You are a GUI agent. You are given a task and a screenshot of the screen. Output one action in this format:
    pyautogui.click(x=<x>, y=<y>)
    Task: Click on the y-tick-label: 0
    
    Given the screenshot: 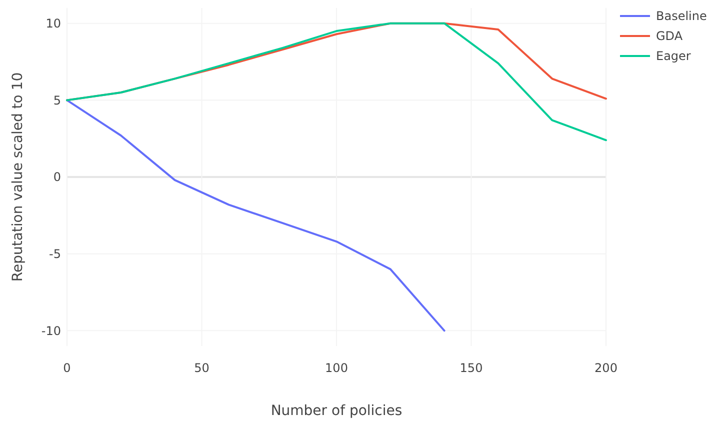 What is the action you would take?
    pyautogui.click(x=57, y=177)
    